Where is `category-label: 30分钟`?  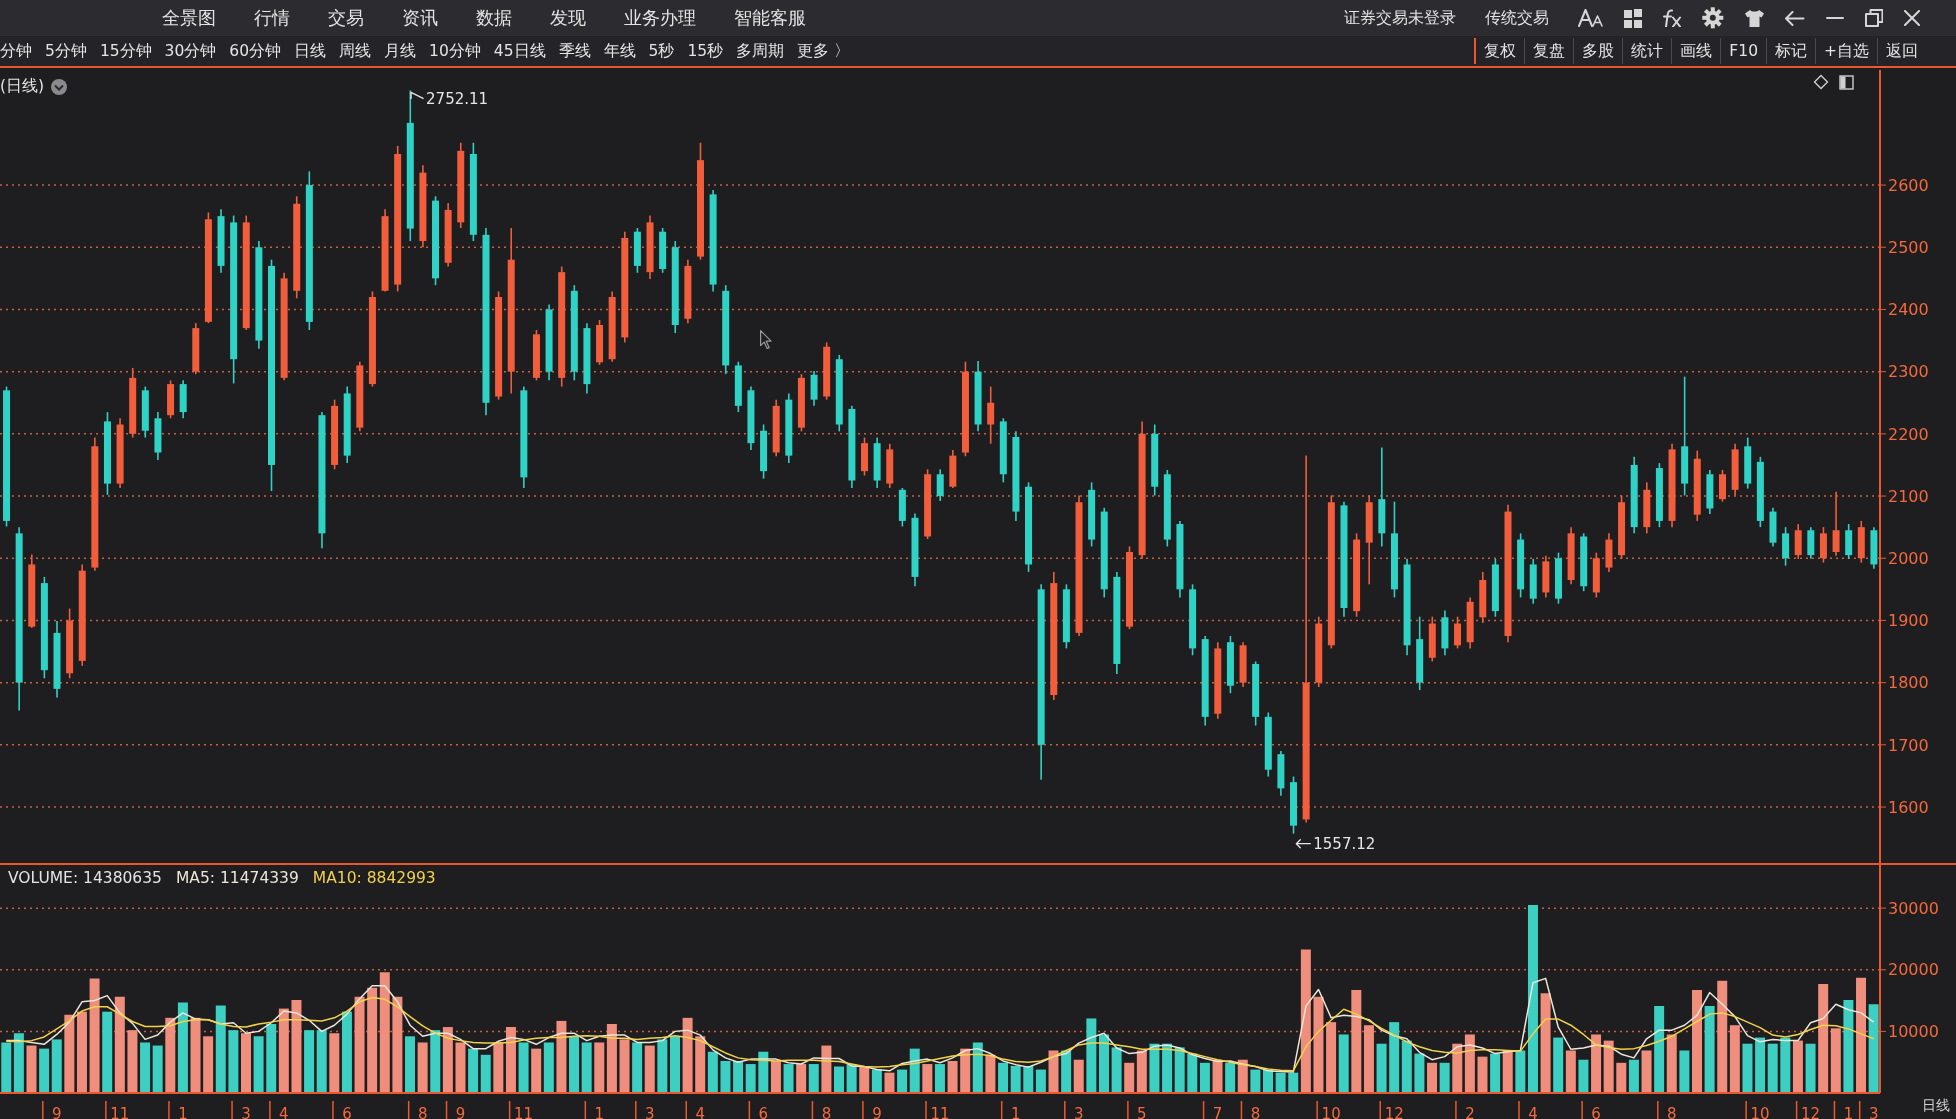 category-label: 30分钟 is located at coordinates (190, 51).